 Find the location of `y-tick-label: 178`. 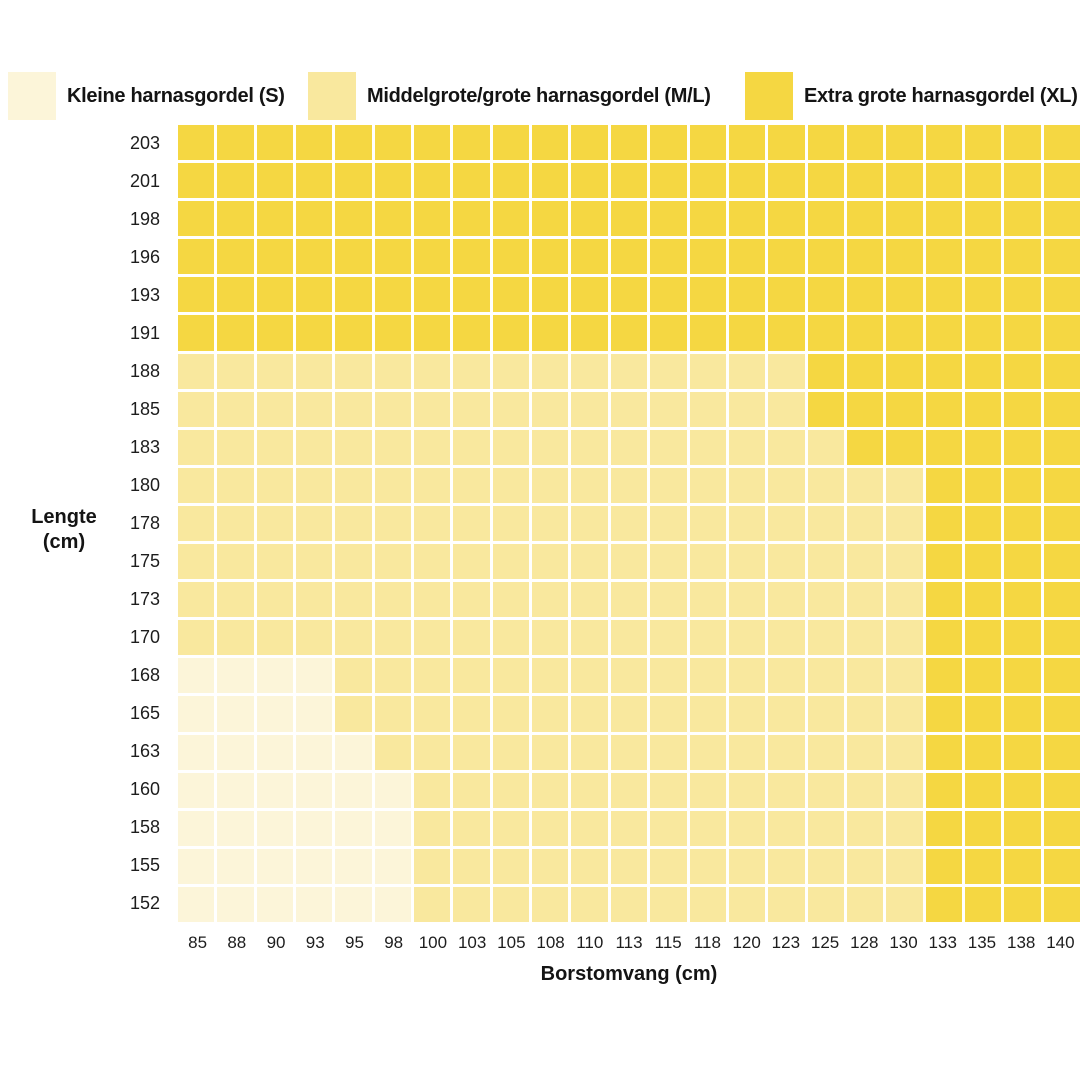

y-tick-label: 178 is located at coordinates (144, 523).